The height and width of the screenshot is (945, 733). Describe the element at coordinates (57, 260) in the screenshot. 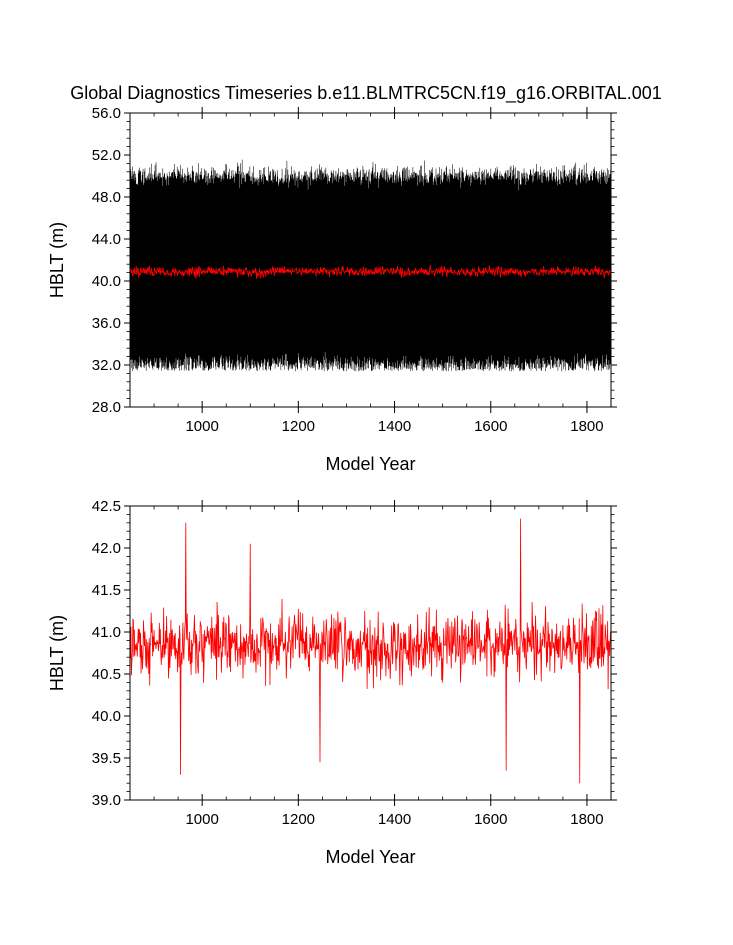

I see `top-y-axis-label: HBLT (m)` at that location.